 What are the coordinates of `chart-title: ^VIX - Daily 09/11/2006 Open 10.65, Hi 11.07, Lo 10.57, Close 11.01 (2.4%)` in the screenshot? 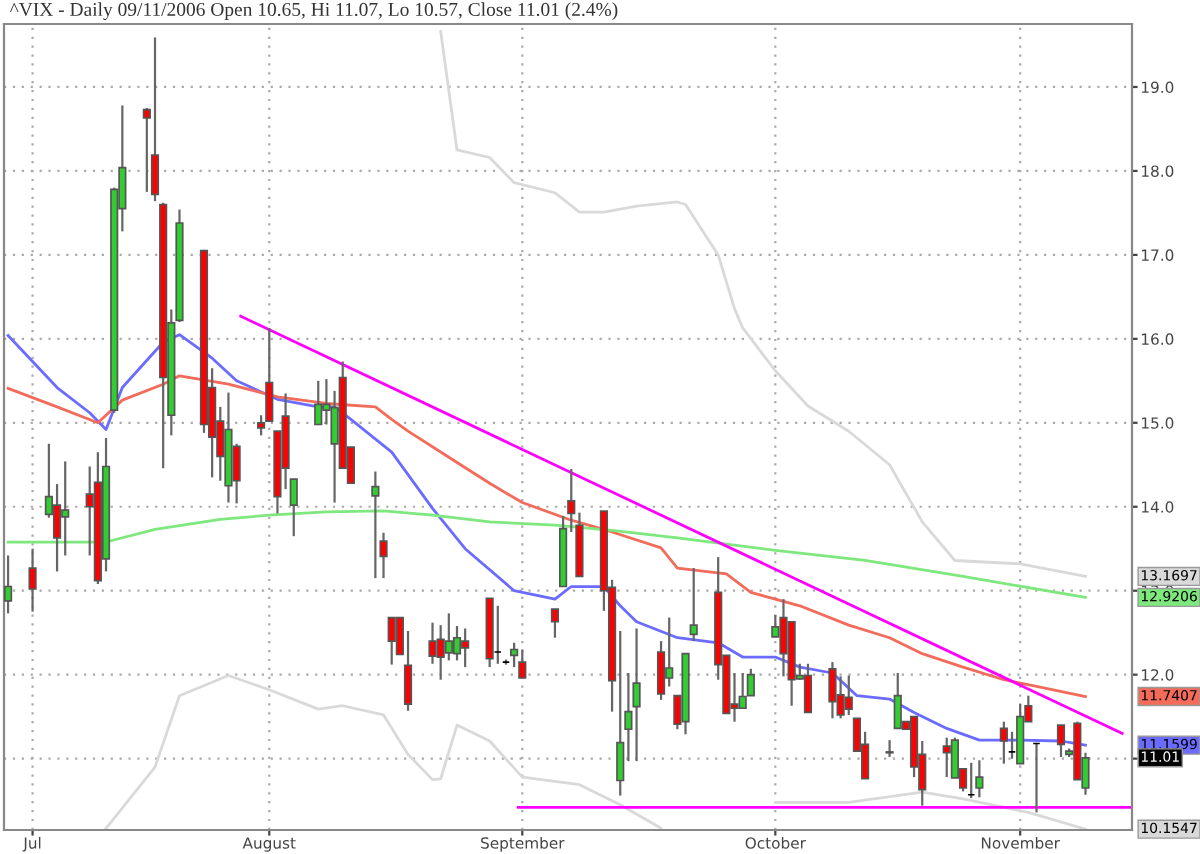 It's located at (313, 11).